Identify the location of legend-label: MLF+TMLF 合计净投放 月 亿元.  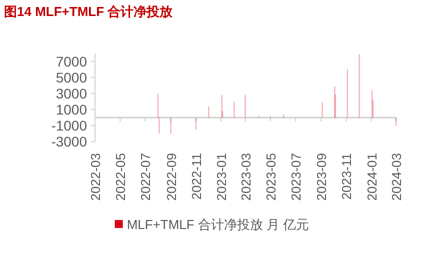
(218, 224).